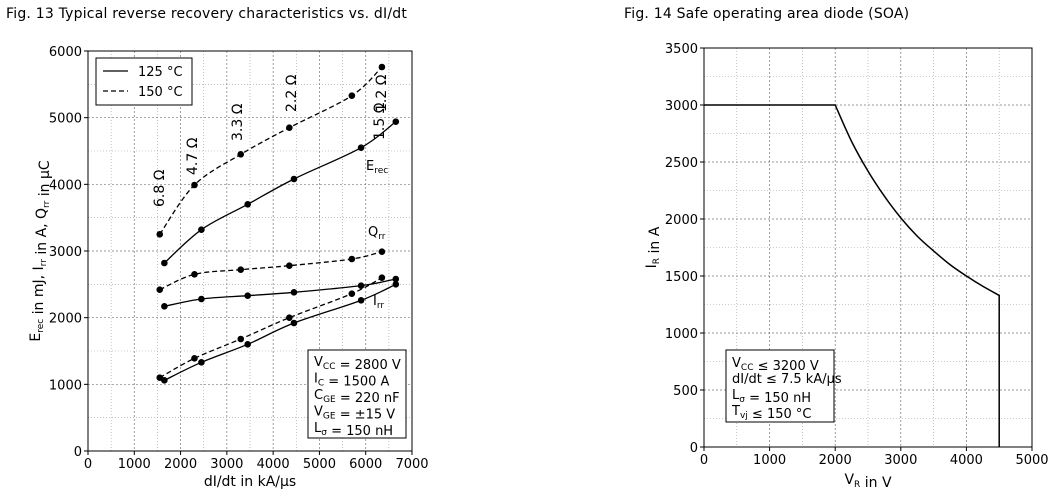  I want to click on y-tick-label: 2500, so click(681, 163).